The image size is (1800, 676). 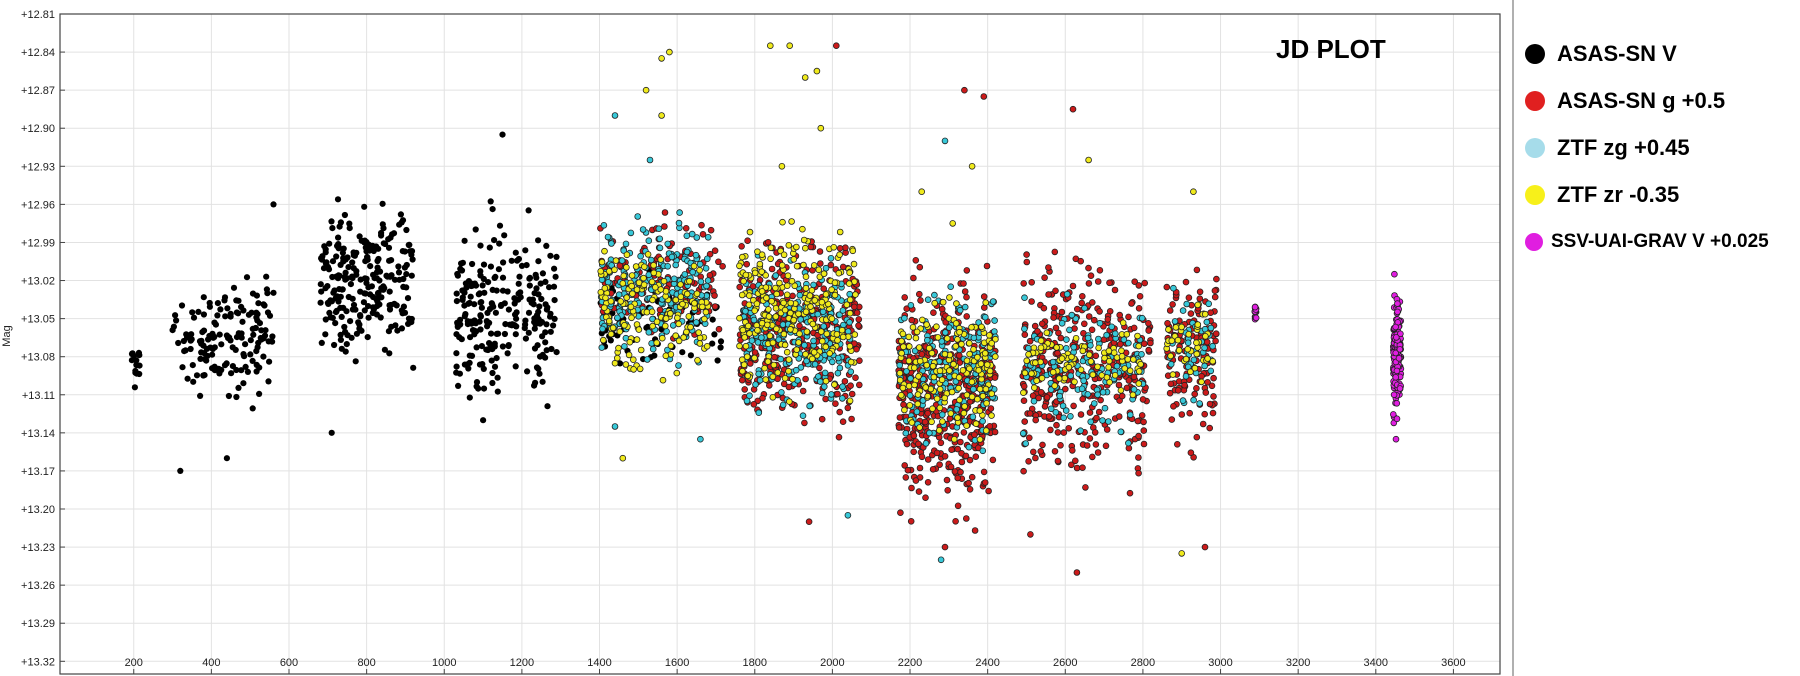 What do you see at coordinates (1534, 241) in the screenshot?
I see `legend-marker-ssv-uai-grav` at bounding box center [1534, 241].